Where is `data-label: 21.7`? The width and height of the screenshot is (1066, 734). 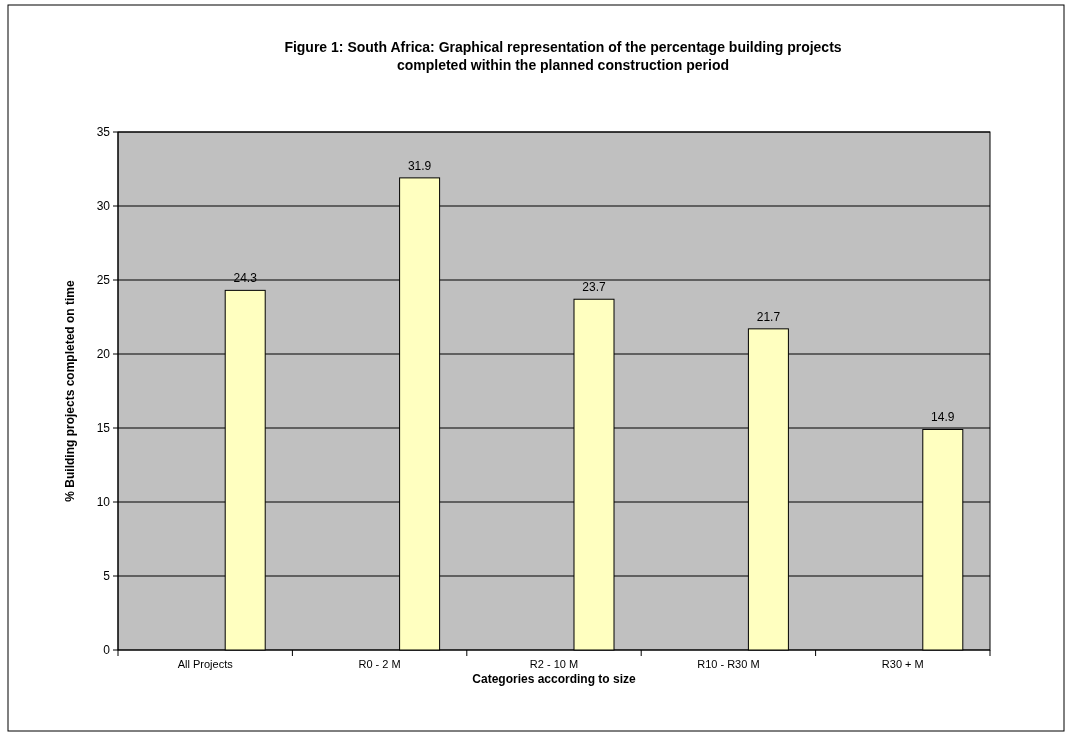
data-label: 21.7 is located at coordinates (768, 316).